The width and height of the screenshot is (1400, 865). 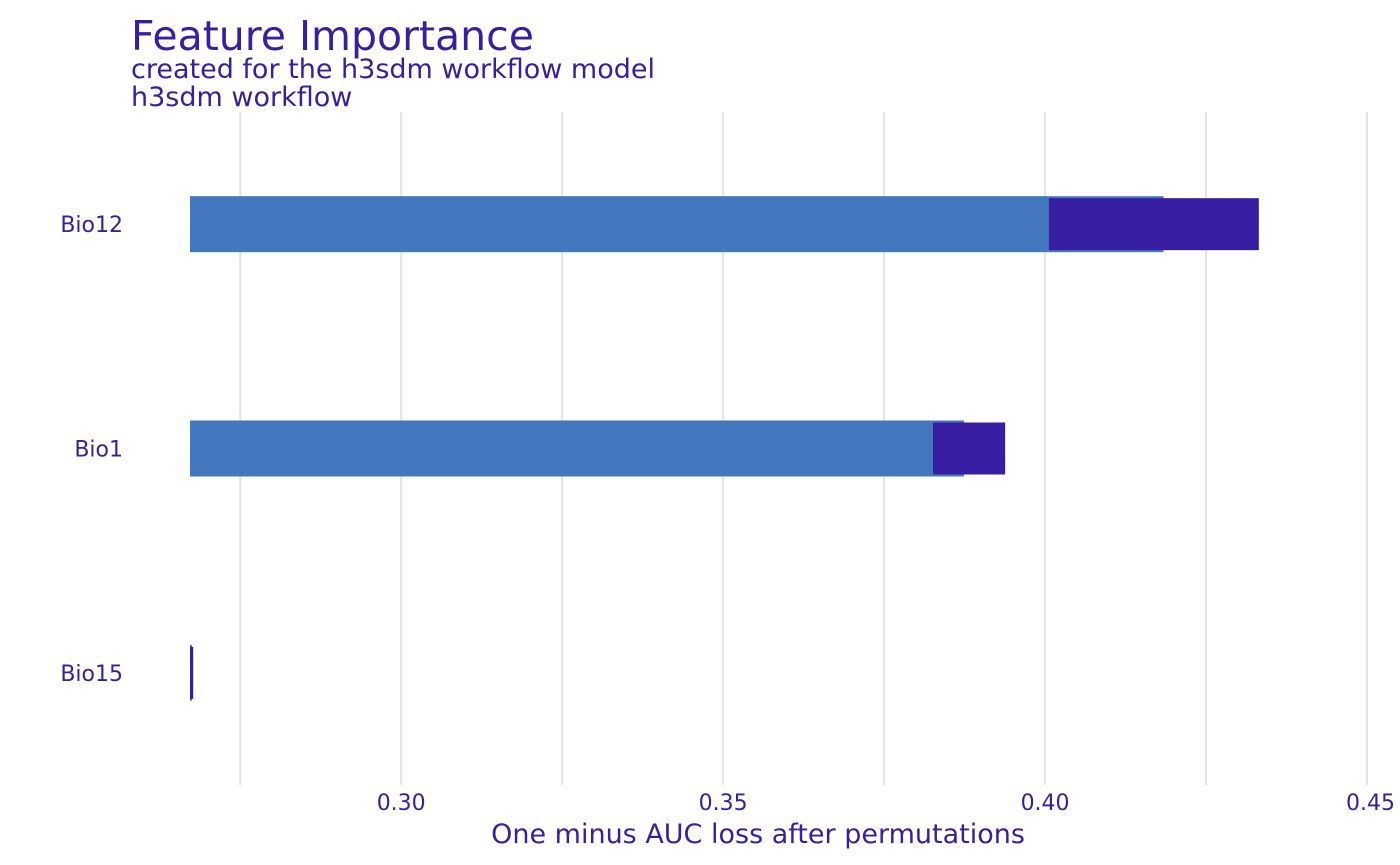 I want to click on x-tick-label: 0.40, so click(x=1045, y=803).